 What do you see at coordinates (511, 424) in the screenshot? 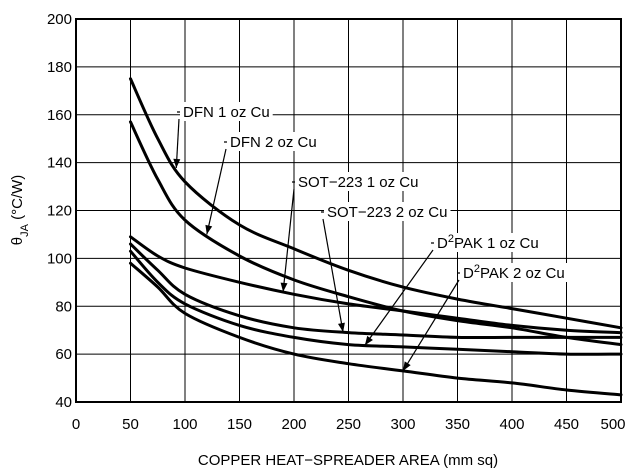
I see `x-tick-label: 400` at bounding box center [511, 424].